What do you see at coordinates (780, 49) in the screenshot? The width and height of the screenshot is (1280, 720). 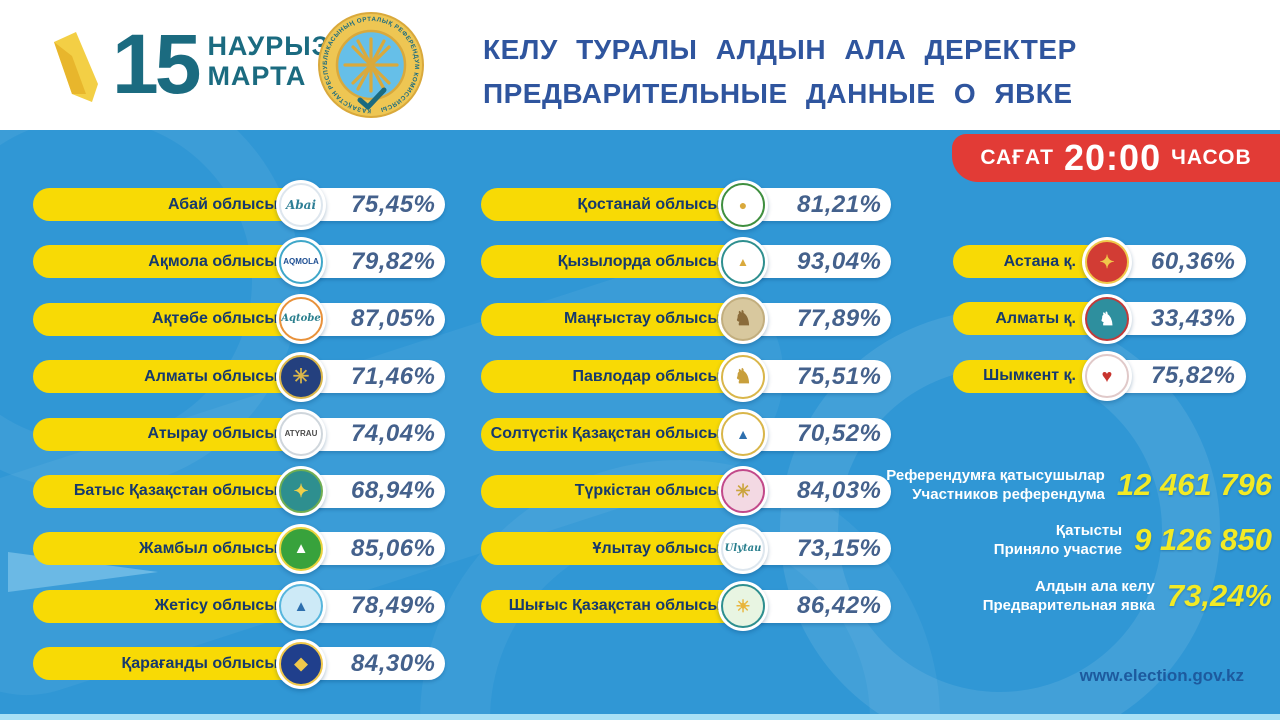 I see `title-line-kazakh: КЕЛУ ТУРАЛЫ АЛДЫН АЛА ДЕРЕКТЕР` at bounding box center [780, 49].